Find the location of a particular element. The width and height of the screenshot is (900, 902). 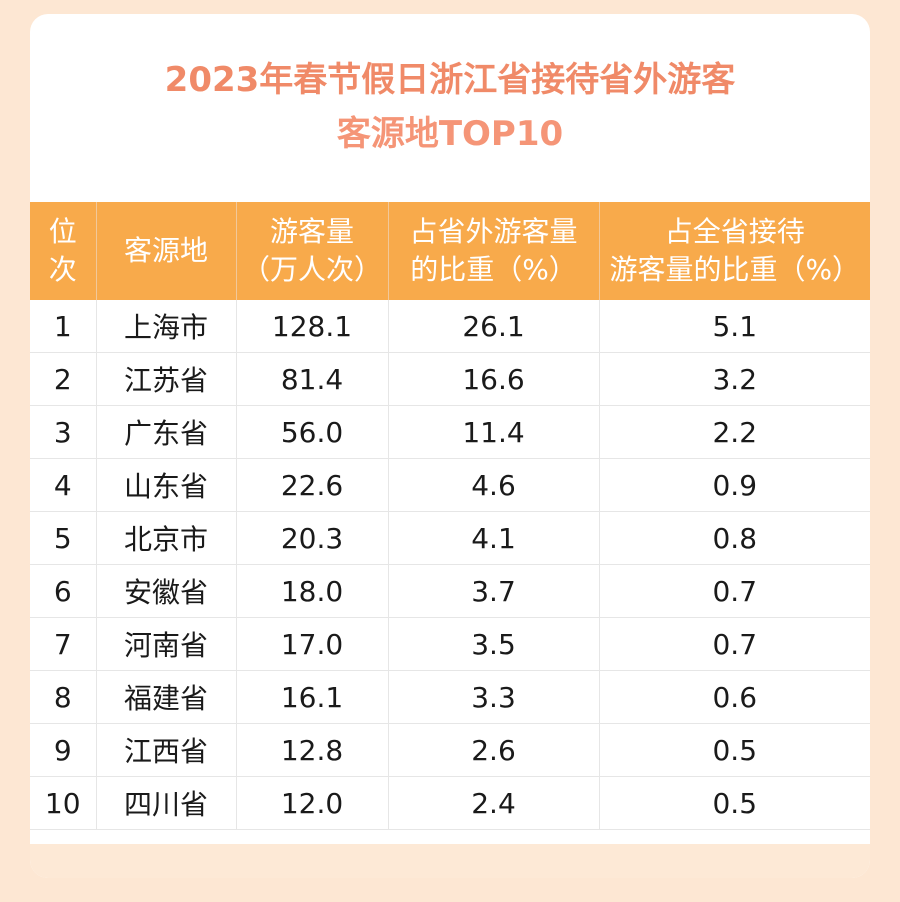

column-header-line: 次 is located at coordinates (62, 269).